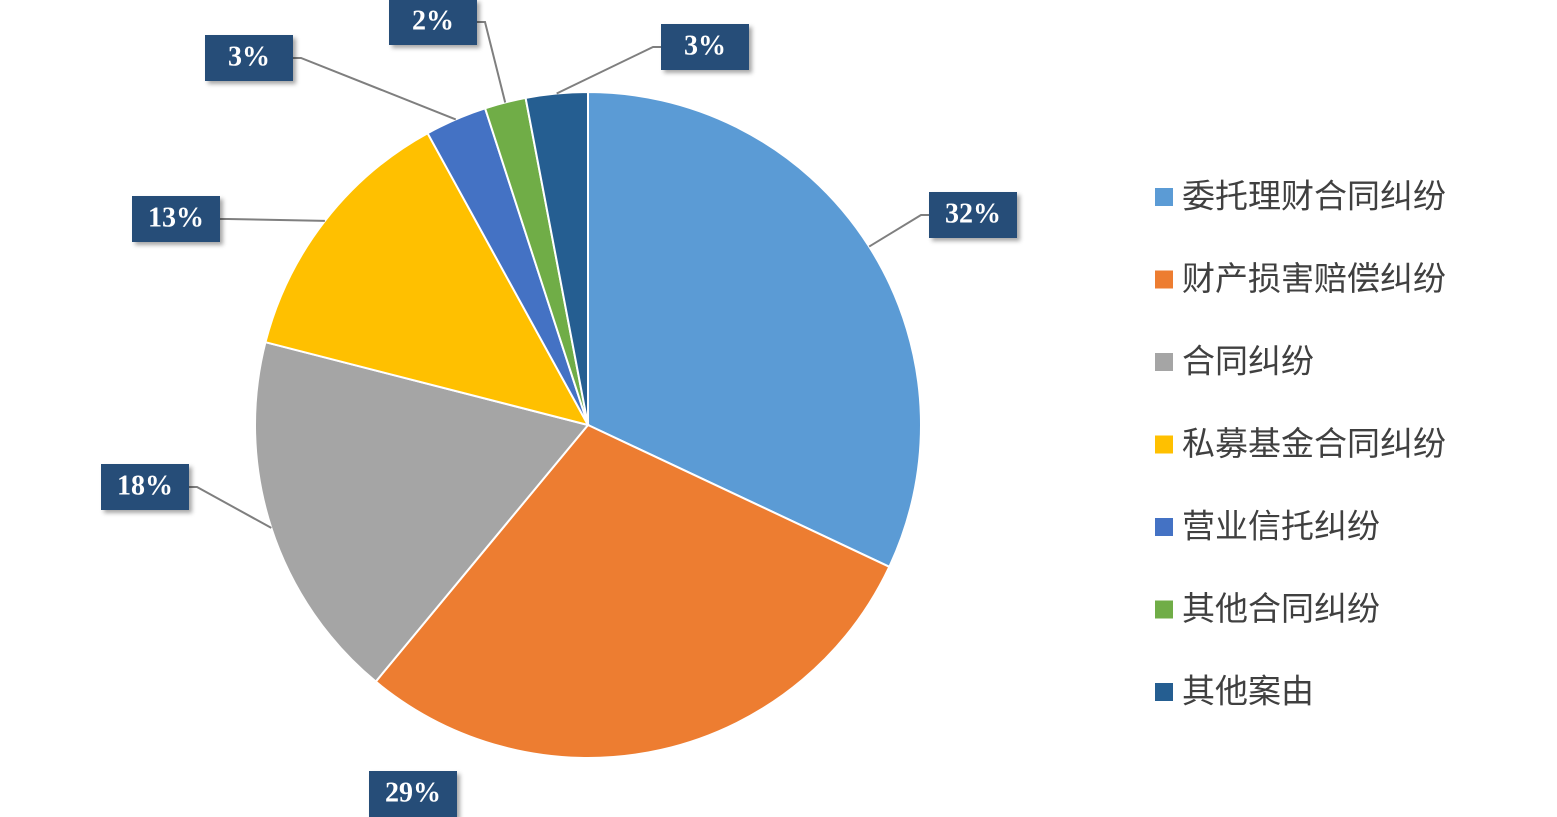 This screenshot has width=1557, height=817. I want to click on legend-label: 营业信托纠纷, so click(1281, 526).